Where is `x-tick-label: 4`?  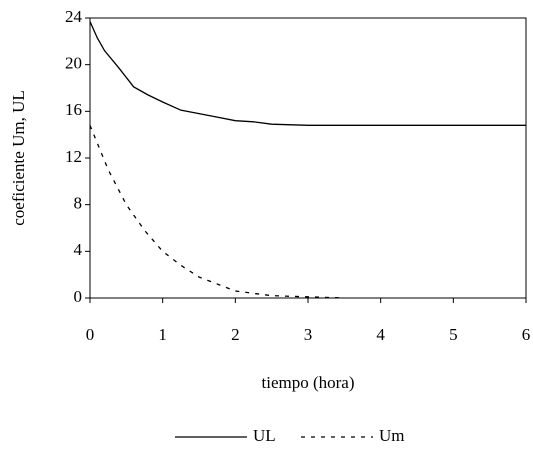
x-tick-label: 4 is located at coordinates (380, 334).